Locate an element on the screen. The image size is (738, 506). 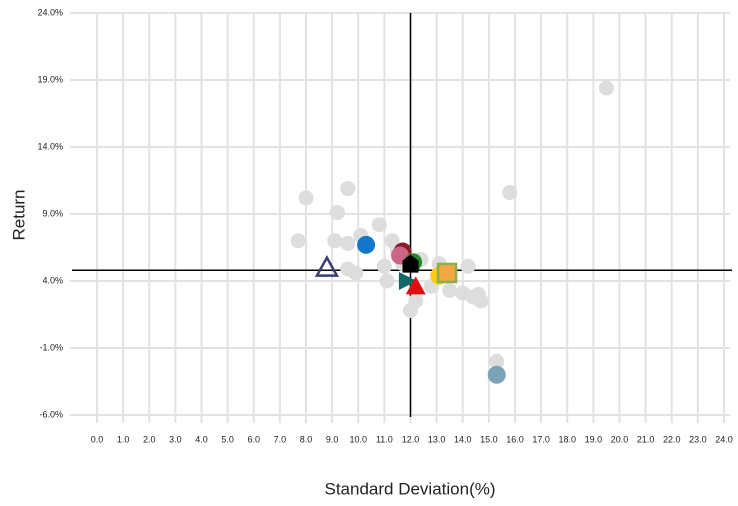
y-axis-title: Return is located at coordinates (18, 214).